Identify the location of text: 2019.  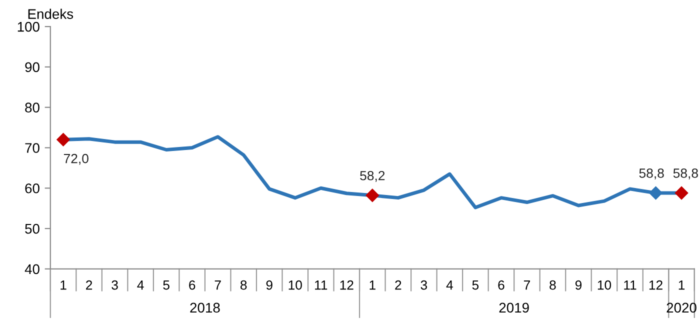
(514, 307).